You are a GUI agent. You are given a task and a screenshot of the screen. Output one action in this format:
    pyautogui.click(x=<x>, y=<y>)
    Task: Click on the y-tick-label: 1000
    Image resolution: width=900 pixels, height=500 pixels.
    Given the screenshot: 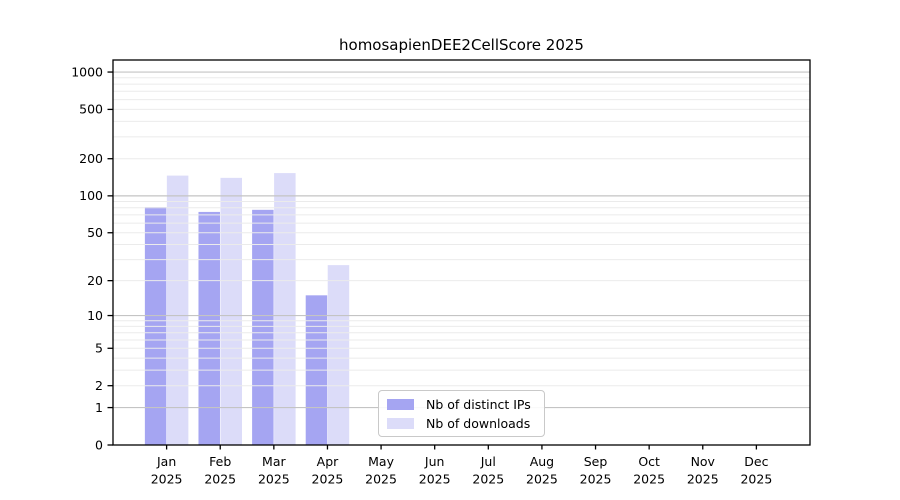 What is the action you would take?
    pyautogui.click(x=87, y=71)
    